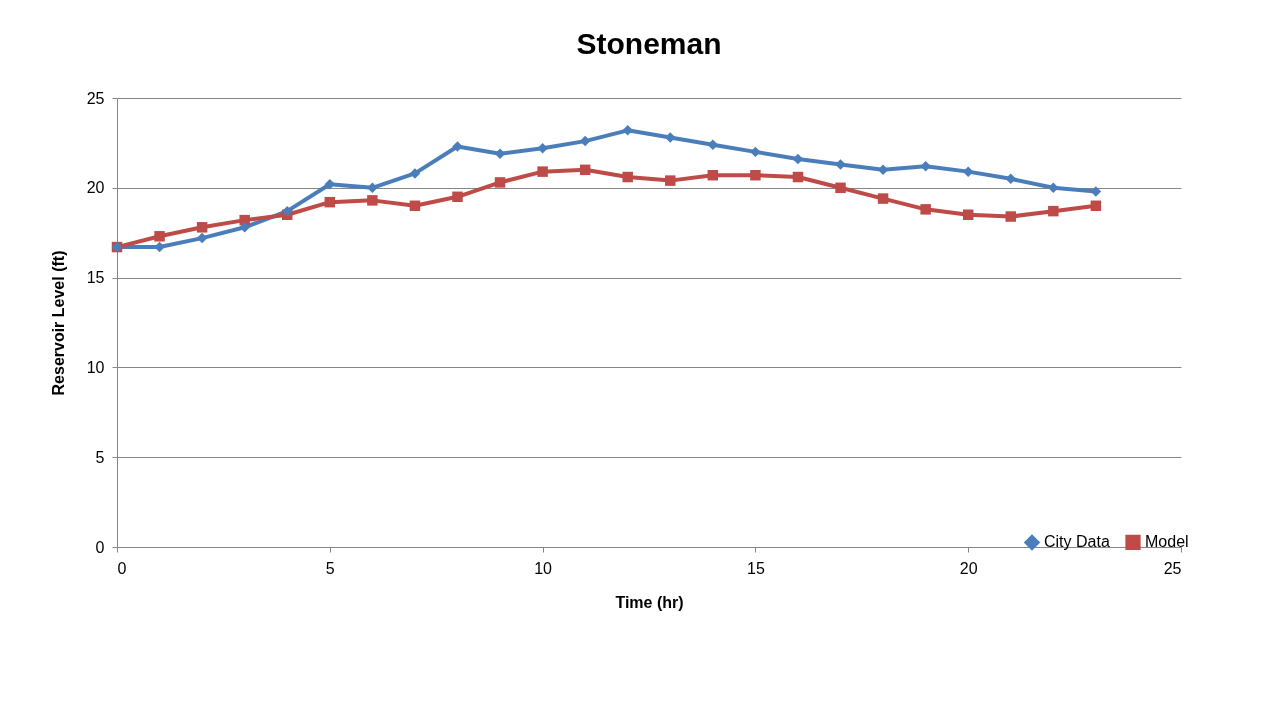  What do you see at coordinates (1077, 542) in the screenshot?
I see `legend-label: City Data` at bounding box center [1077, 542].